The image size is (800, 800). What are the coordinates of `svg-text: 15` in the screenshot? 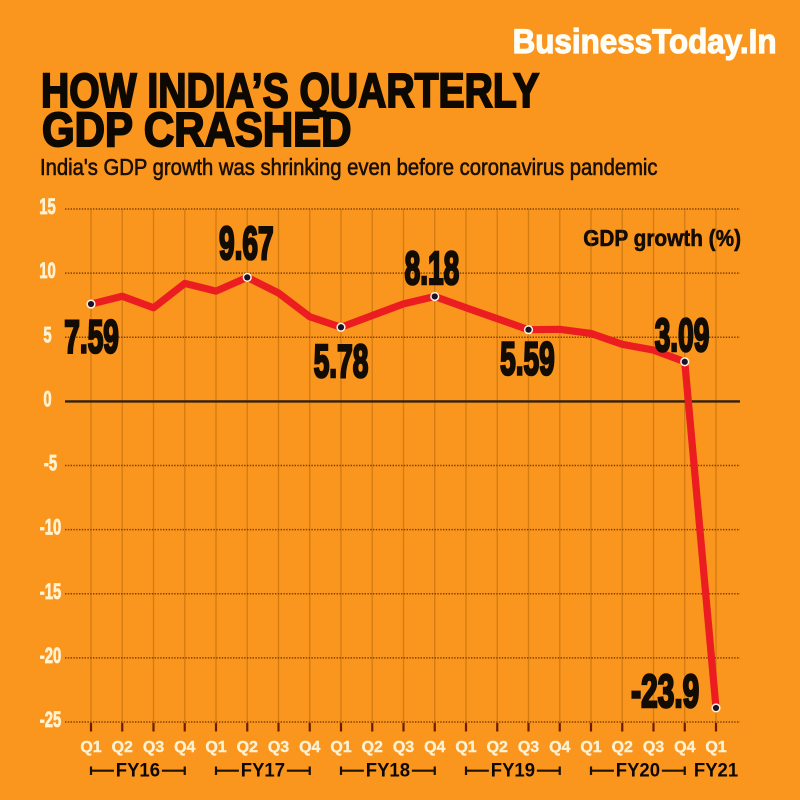 It's located at (47, 207).